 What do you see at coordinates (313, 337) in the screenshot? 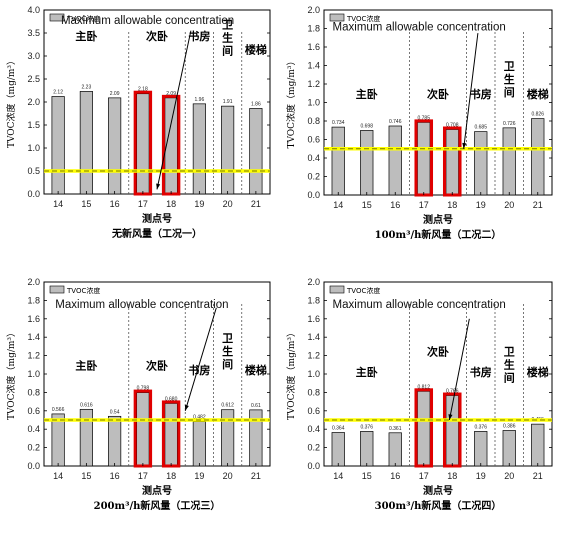
I see `y-tick-label: 1.4` at bounding box center [313, 337].